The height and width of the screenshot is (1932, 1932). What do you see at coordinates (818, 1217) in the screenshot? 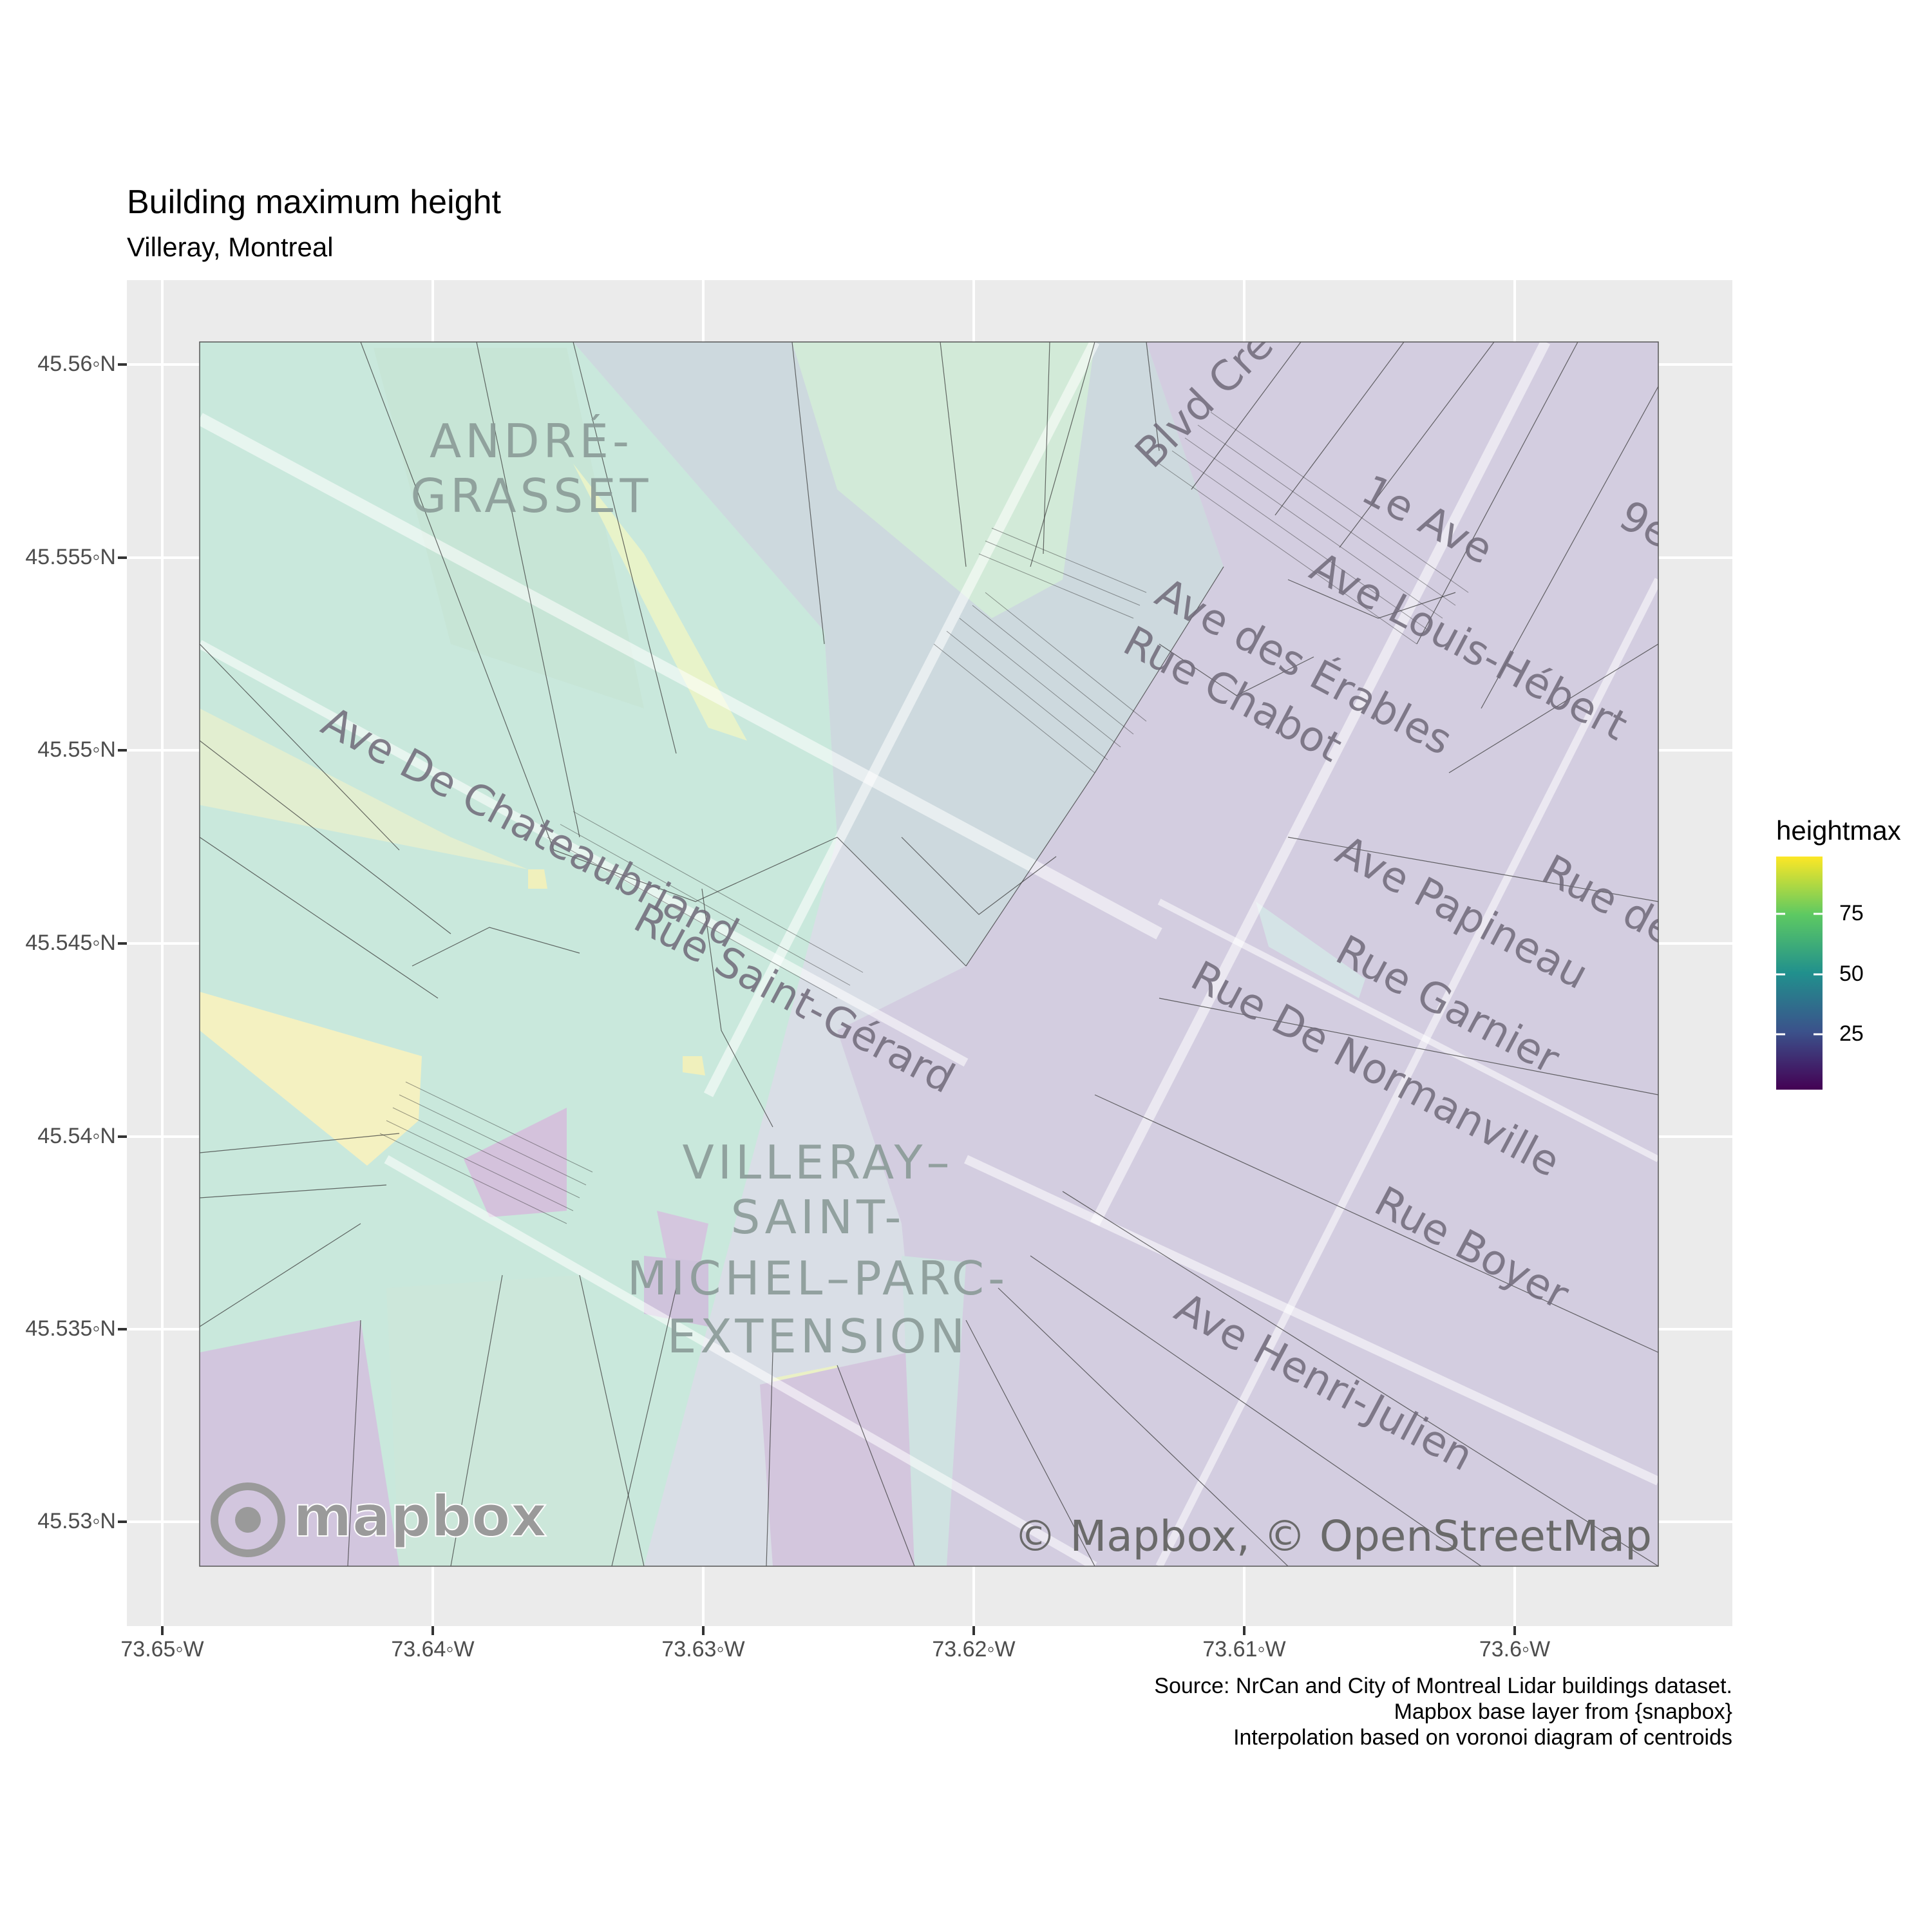
I see `neighbourhood-label: SAINT-` at bounding box center [818, 1217].